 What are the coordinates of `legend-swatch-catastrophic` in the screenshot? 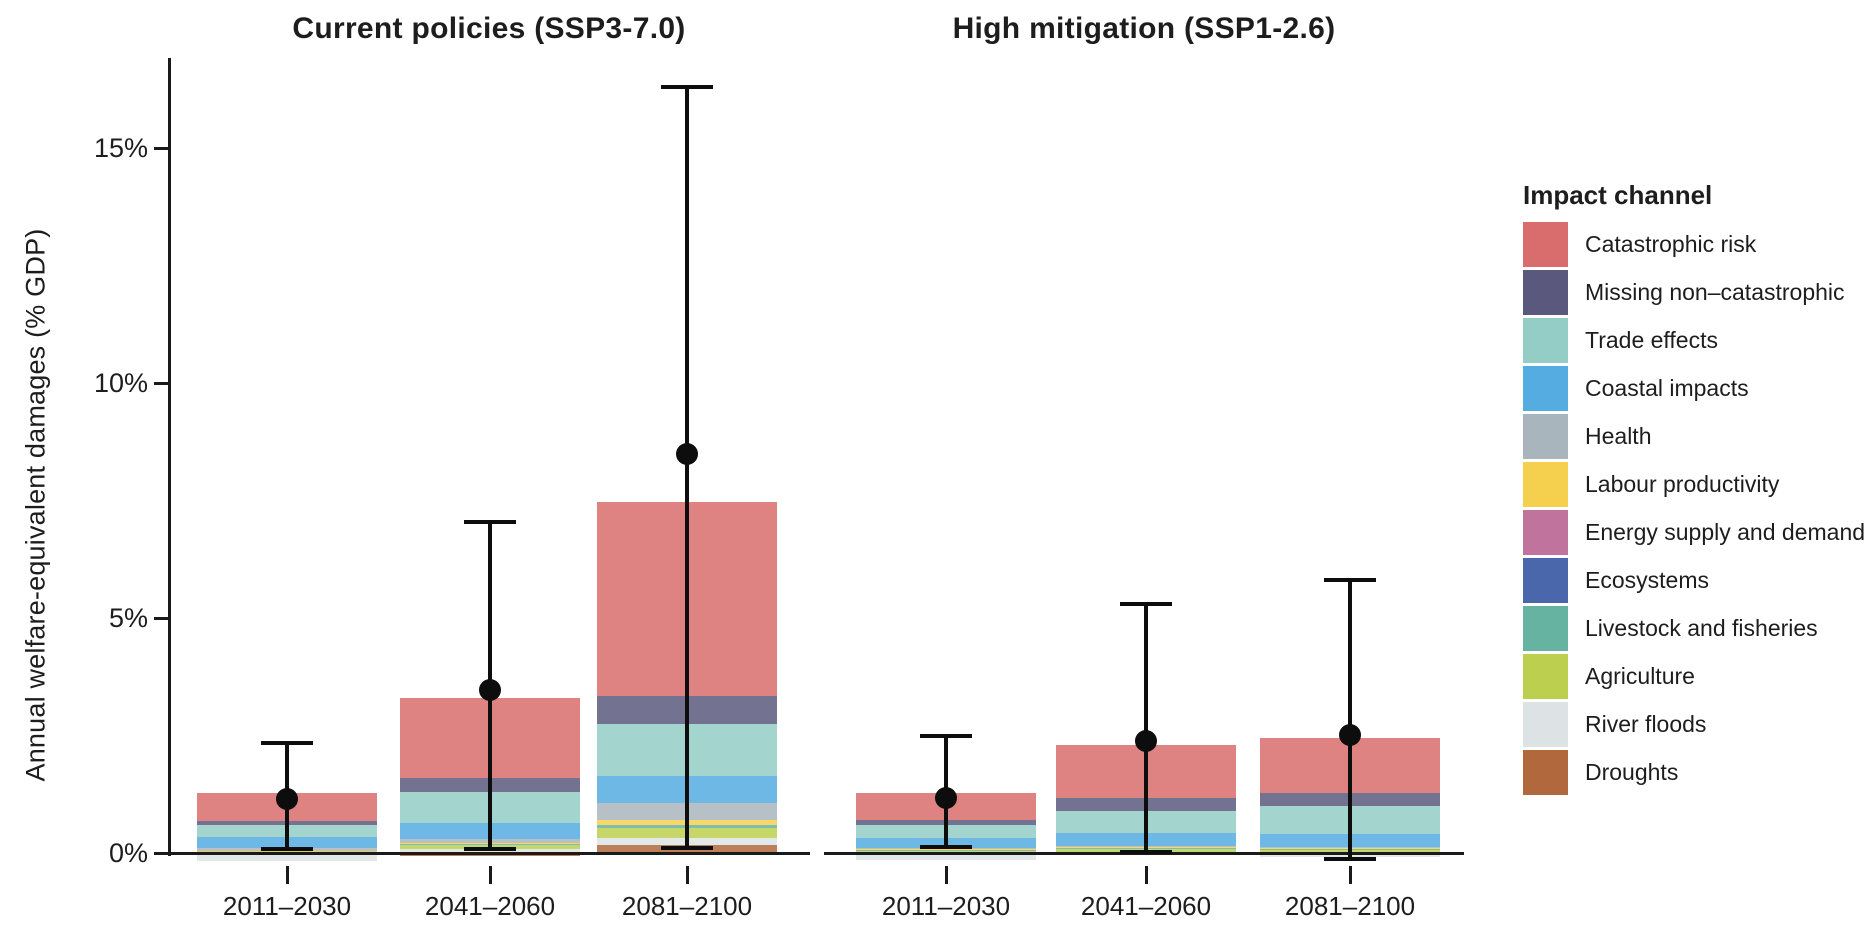 It's located at (1545, 244).